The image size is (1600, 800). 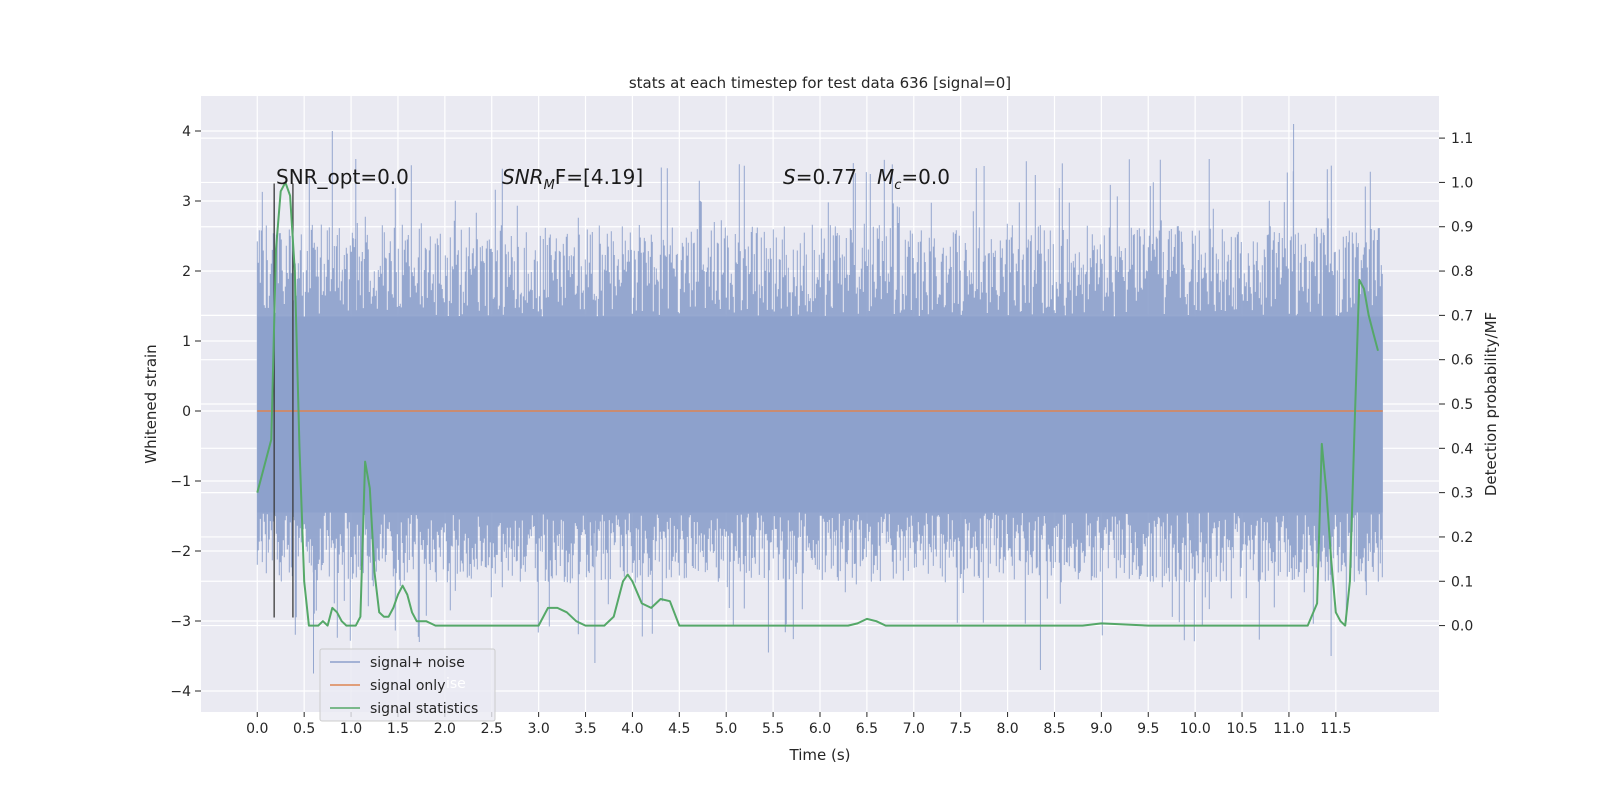 I want to click on annotation-s: S=0.77, so click(x=820, y=177).